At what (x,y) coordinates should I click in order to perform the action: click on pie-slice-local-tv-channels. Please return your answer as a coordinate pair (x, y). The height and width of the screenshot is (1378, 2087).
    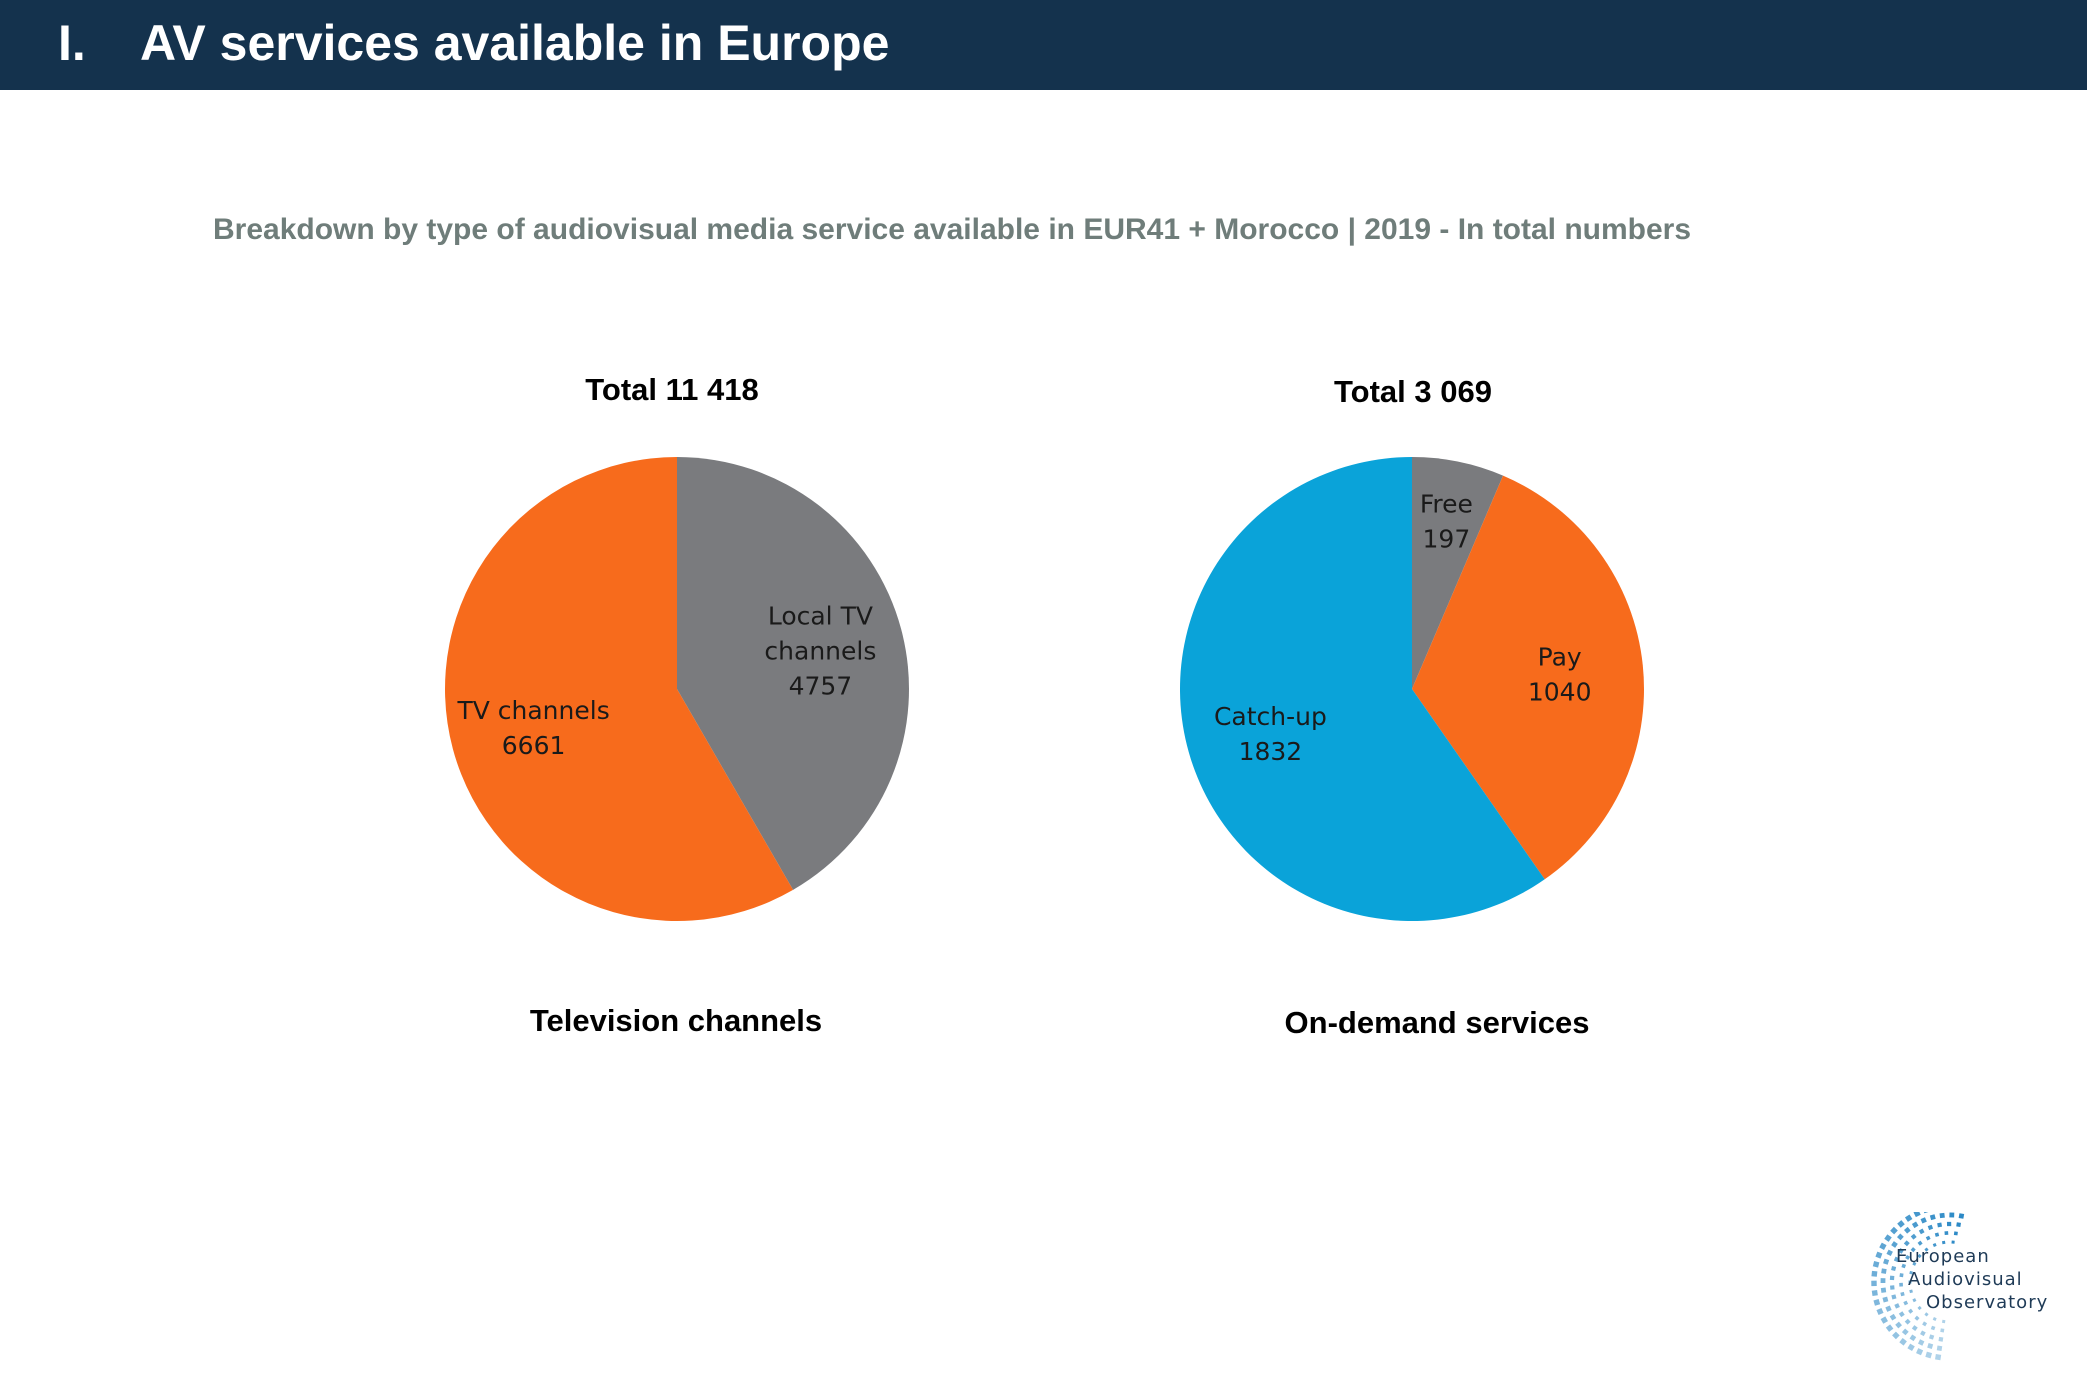
    Looking at the image, I should click on (793, 673).